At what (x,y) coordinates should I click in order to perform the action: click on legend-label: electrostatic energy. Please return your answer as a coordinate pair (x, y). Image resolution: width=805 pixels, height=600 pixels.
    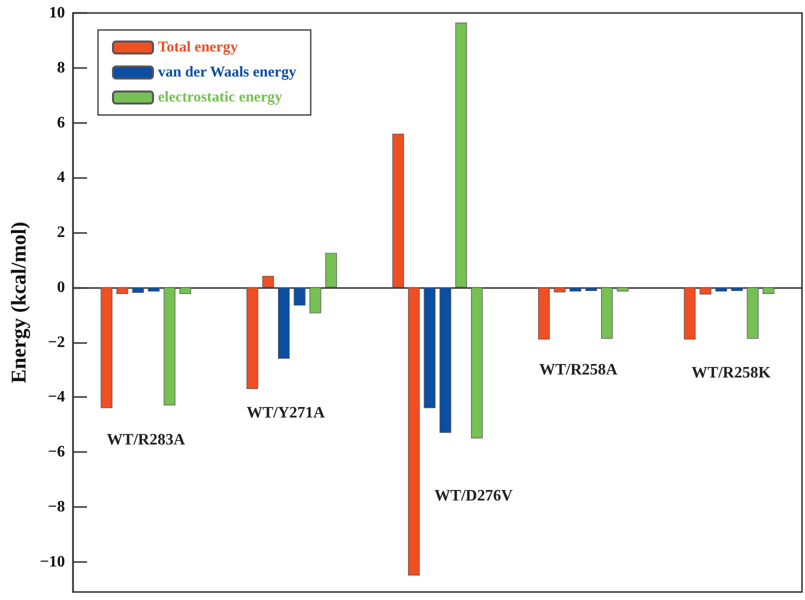
    Looking at the image, I should click on (220, 98).